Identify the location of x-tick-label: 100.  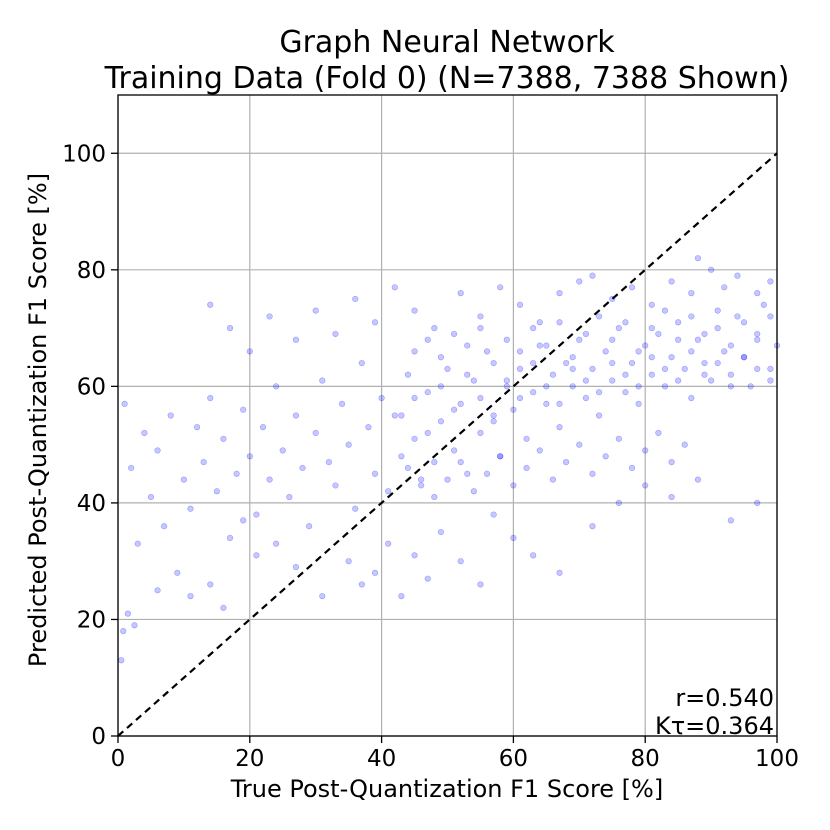
(777, 759).